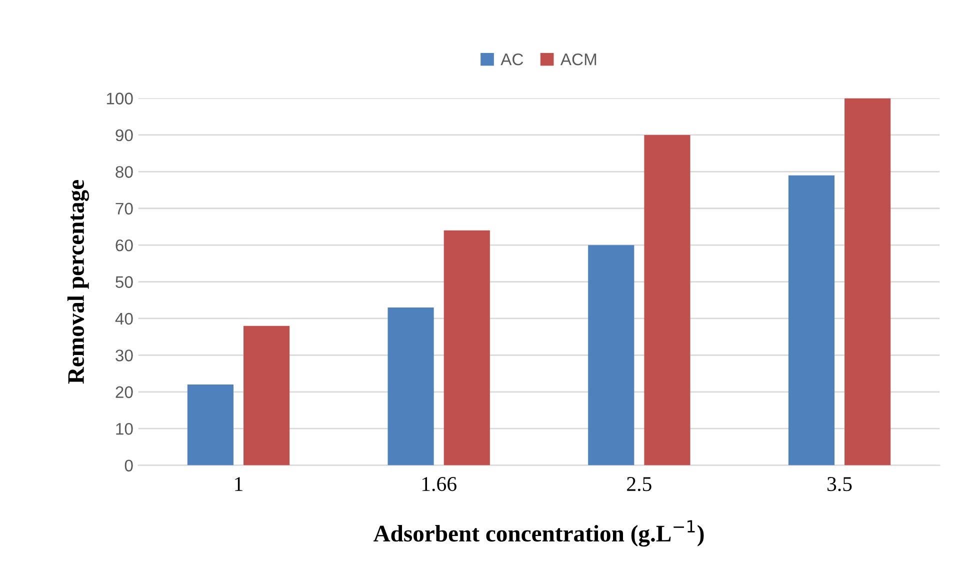 The height and width of the screenshot is (578, 954). Describe the element at coordinates (124, 356) in the screenshot. I see `y-tick-label: 30` at that location.